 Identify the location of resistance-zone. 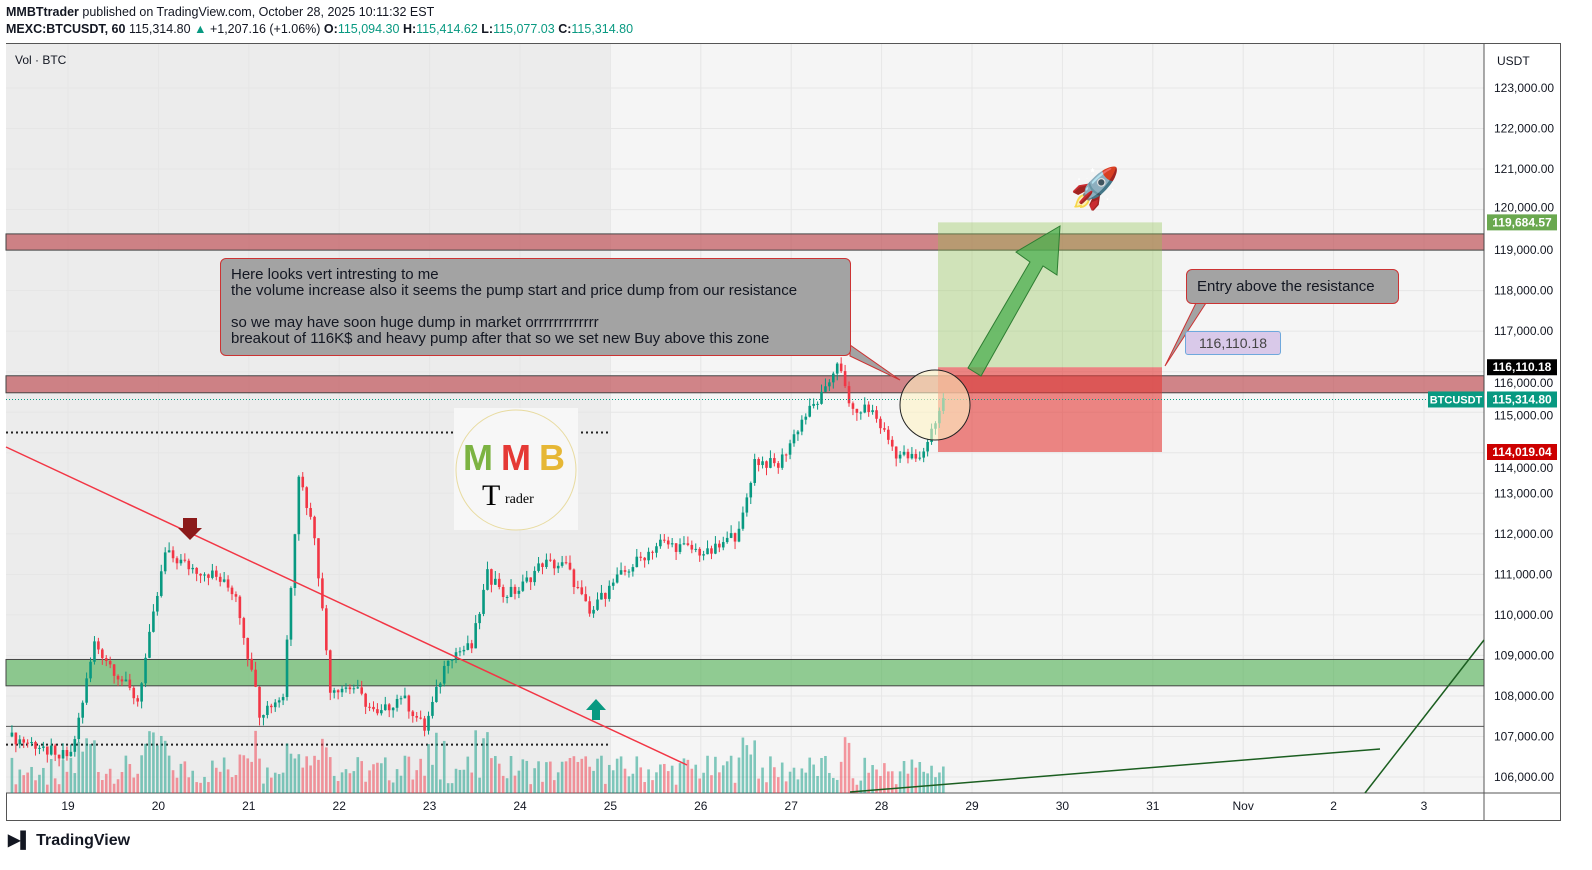
(745, 242).